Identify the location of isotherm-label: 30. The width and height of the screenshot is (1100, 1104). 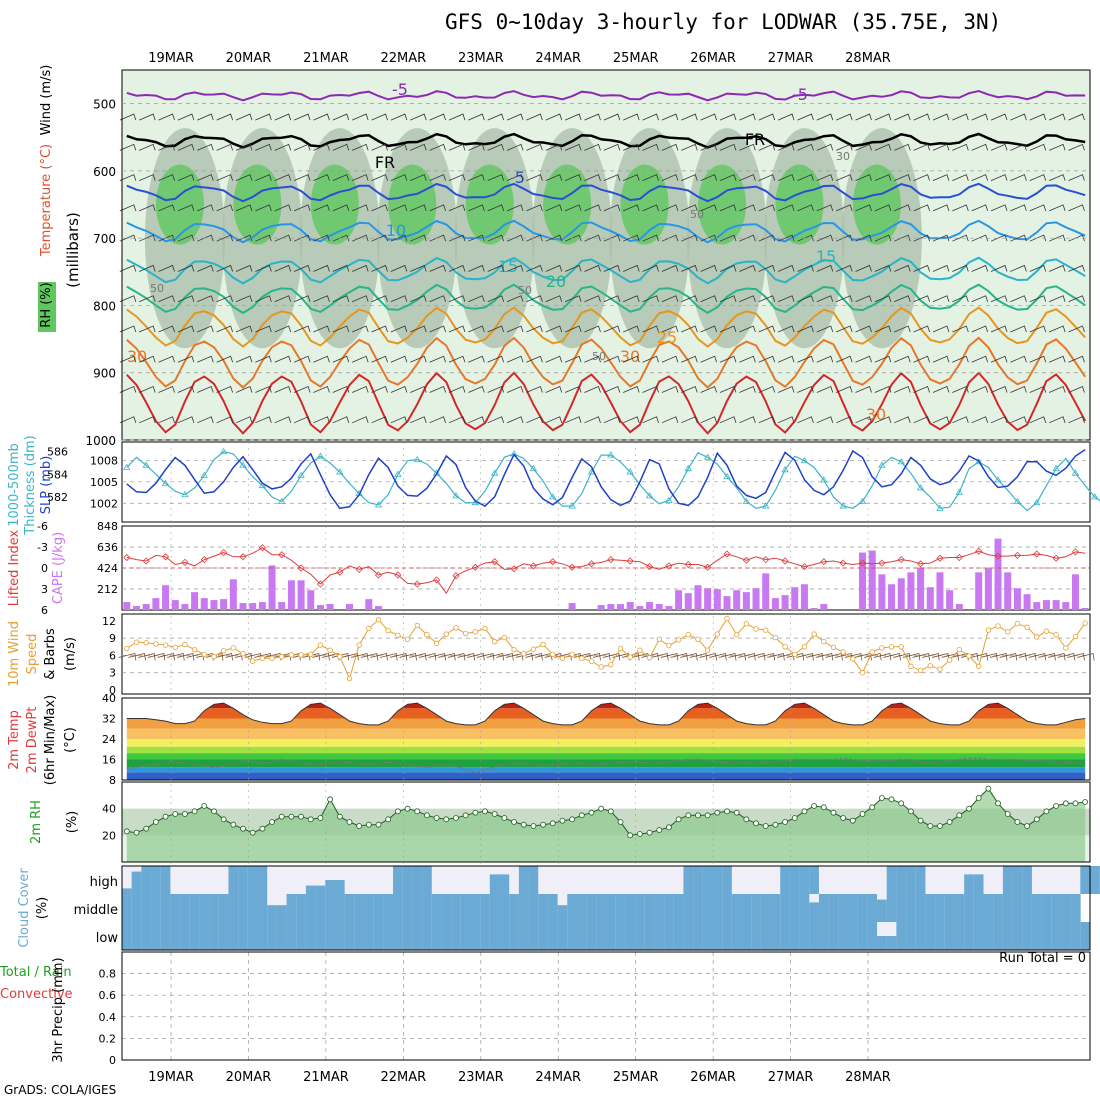
(876, 414).